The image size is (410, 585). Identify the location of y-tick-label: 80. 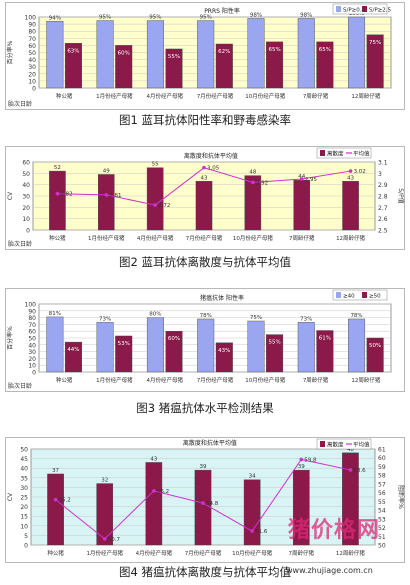
(32, 32).